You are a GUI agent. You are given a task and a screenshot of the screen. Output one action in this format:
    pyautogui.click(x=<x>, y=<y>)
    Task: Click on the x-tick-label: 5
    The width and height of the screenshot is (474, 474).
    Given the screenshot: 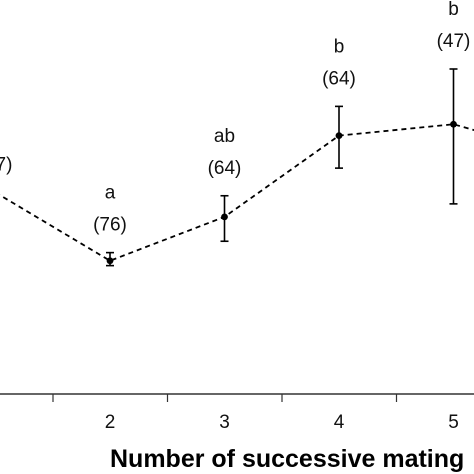 What is the action you would take?
    pyautogui.click(x=453, y=422)
    